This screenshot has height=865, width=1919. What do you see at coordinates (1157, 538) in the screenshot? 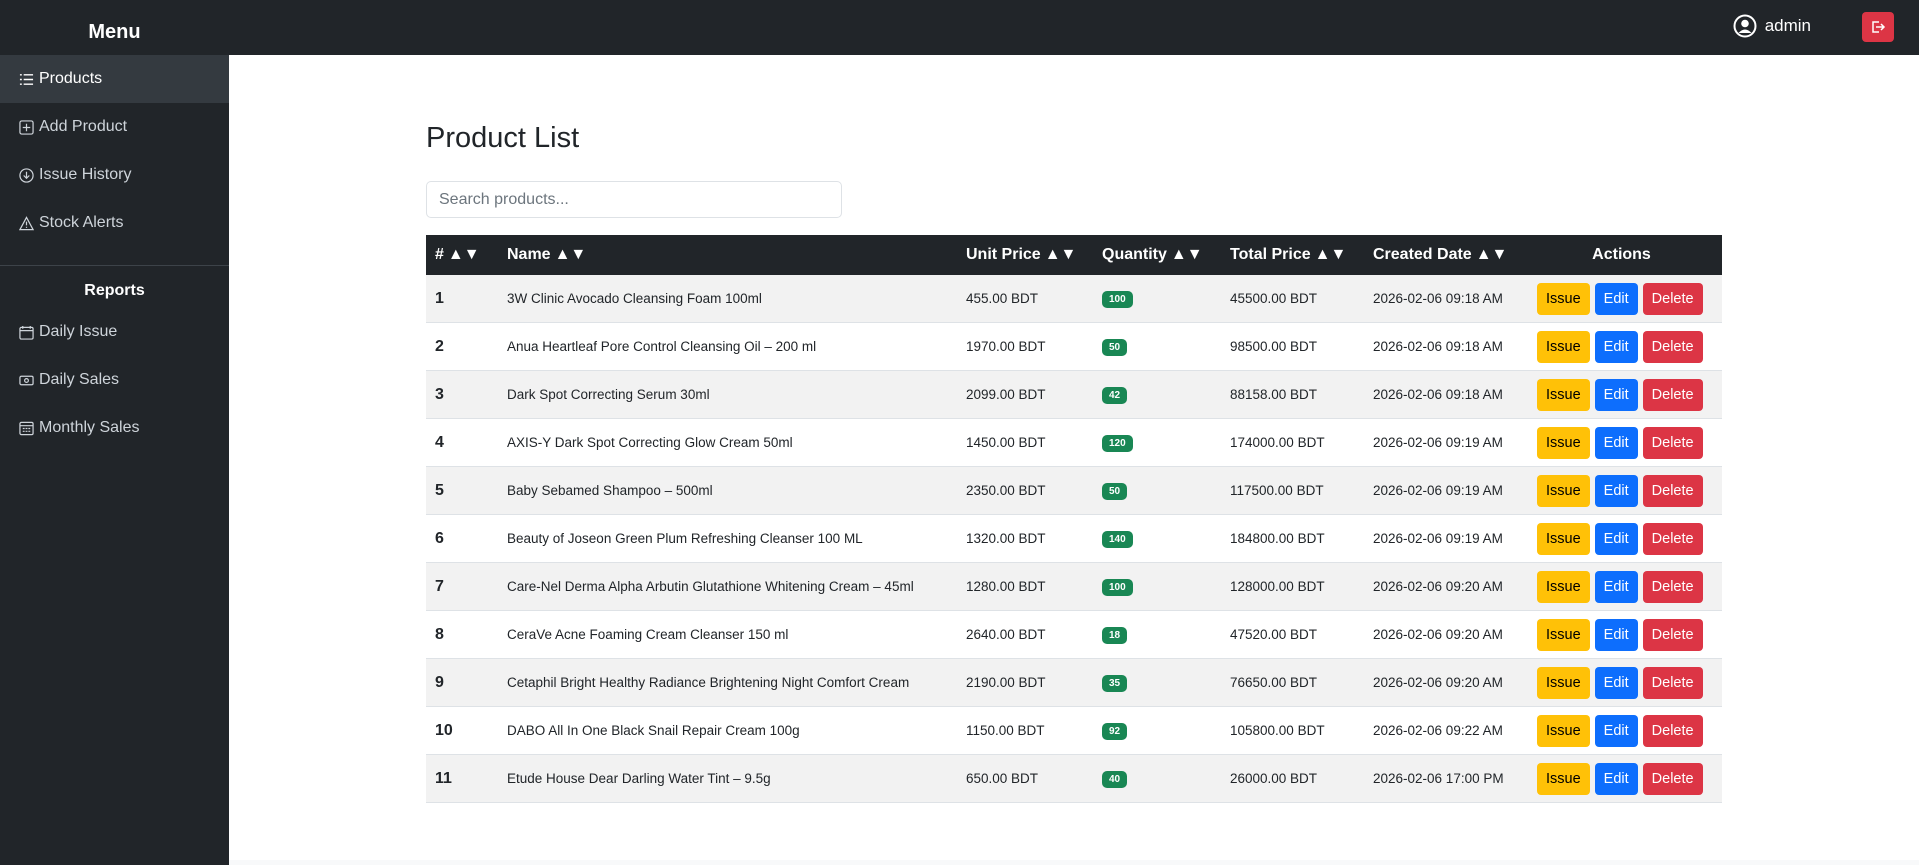
I see `quantity-cell: 140` at bounding box center [1157, 538].